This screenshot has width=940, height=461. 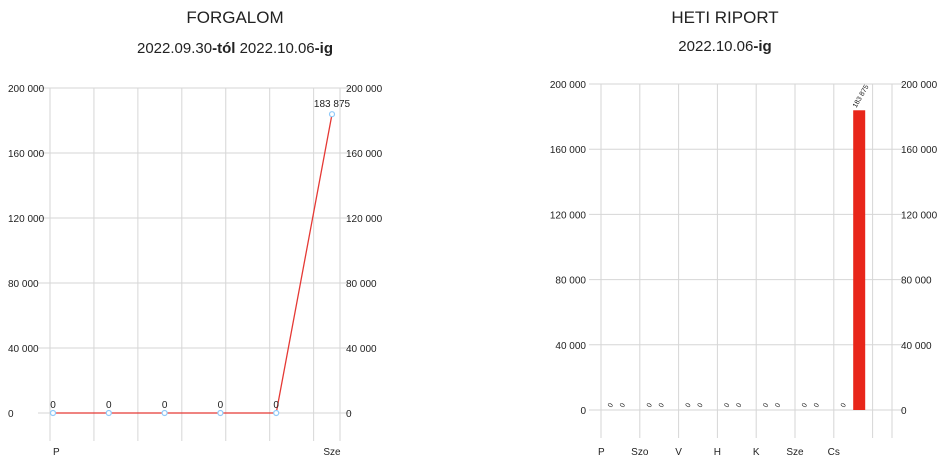 I want to click on chart-title: HETI RIPORT, so click(x=725, y=17).